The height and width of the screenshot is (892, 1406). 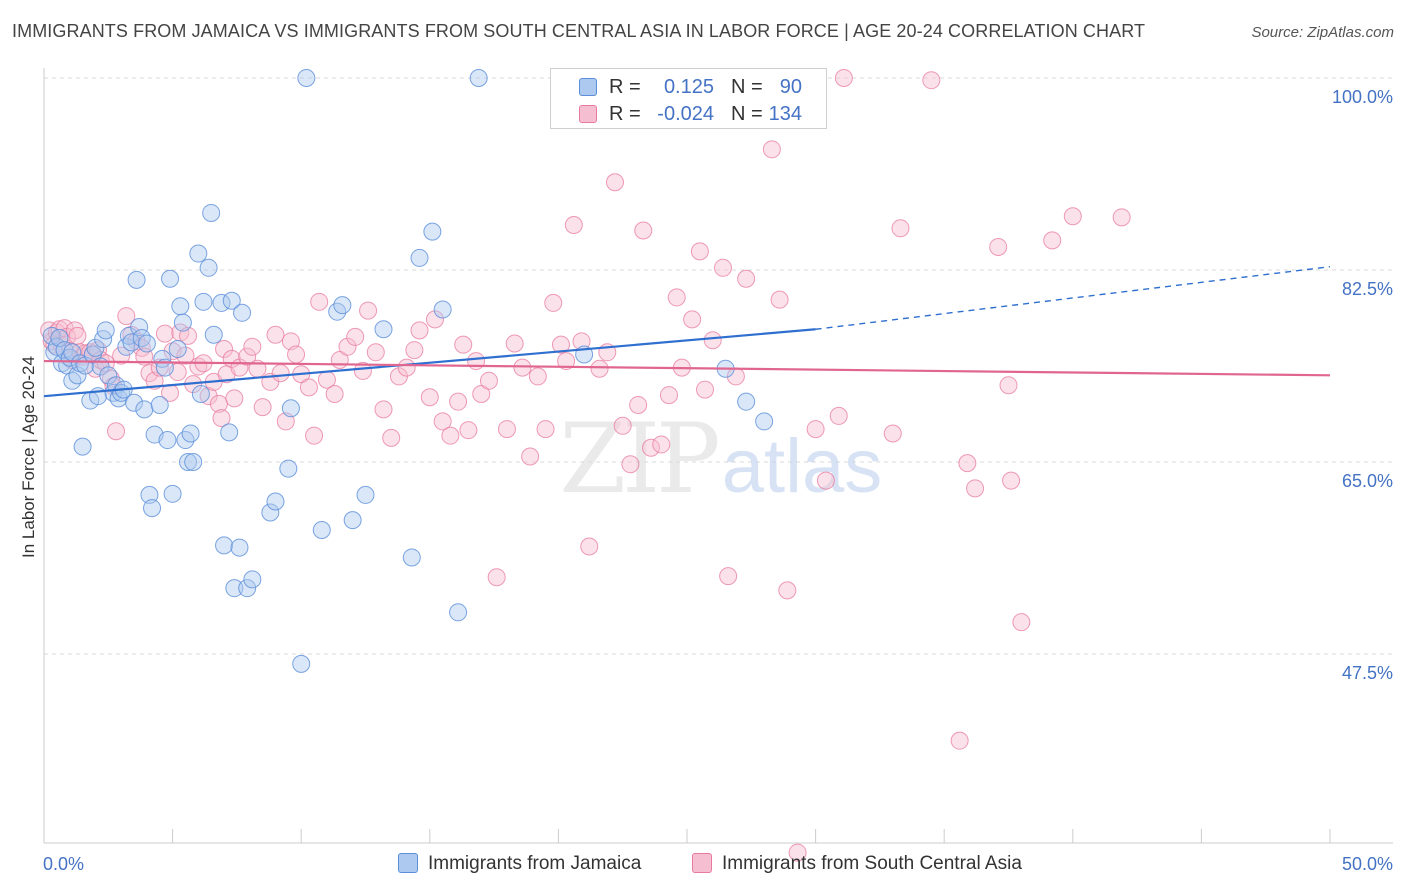 I want to click on legend-label: Immigrants from Jamaica, so click(x=535, y=863).